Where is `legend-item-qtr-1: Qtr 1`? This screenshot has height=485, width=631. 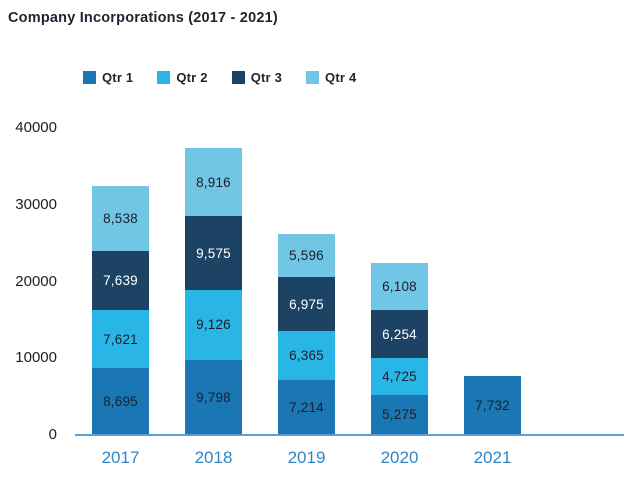
legend-item-qtr-1: Qtr 1 is located at coordinates (108, 77).